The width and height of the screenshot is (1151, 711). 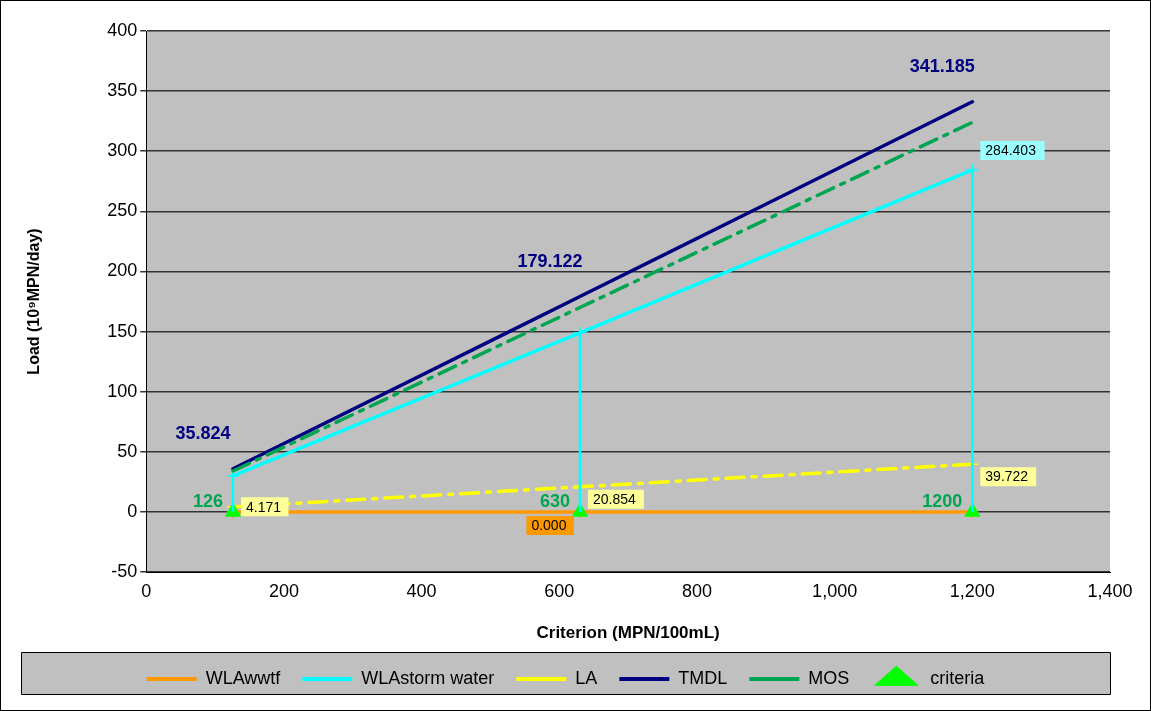 What do you see at coordinates (972, 590) in the screenshot?
I see `x-tick-label: 1,200` at bounding box center [972, 590].